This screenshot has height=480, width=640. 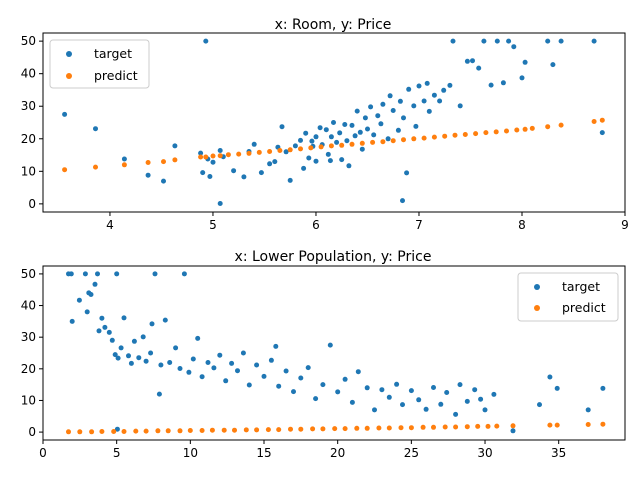 What do you see at coordinates (537, 308) in the screenshot?
I see `legend-marker-predict` at bounding box center [537, 308].